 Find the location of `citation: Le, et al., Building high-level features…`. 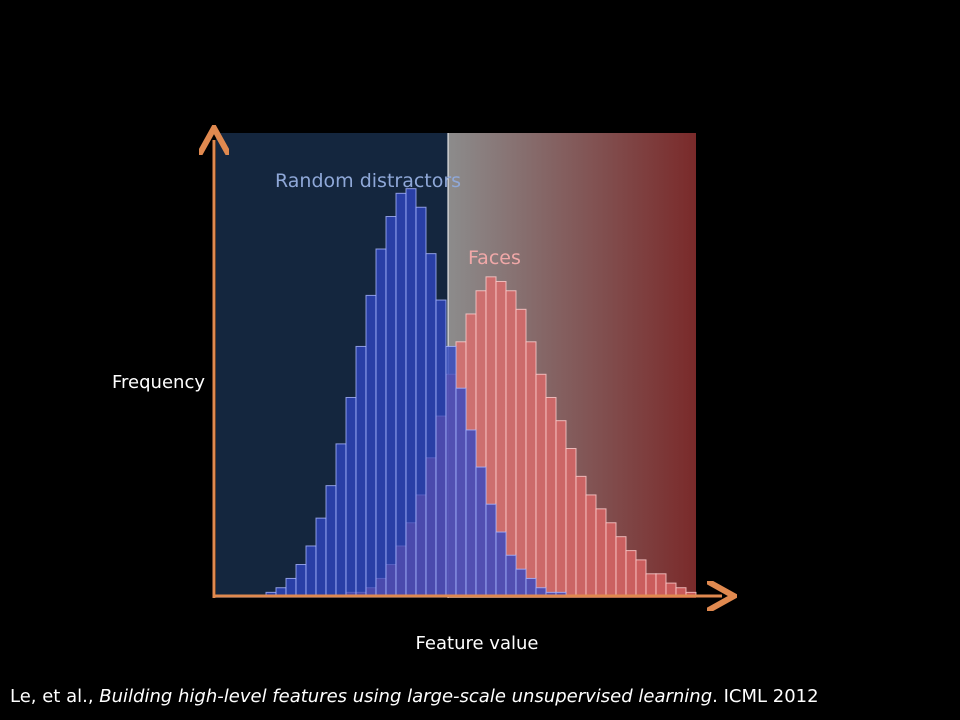

citation: Le, et al., Building high-level features… is located at coordinates (414, 696).